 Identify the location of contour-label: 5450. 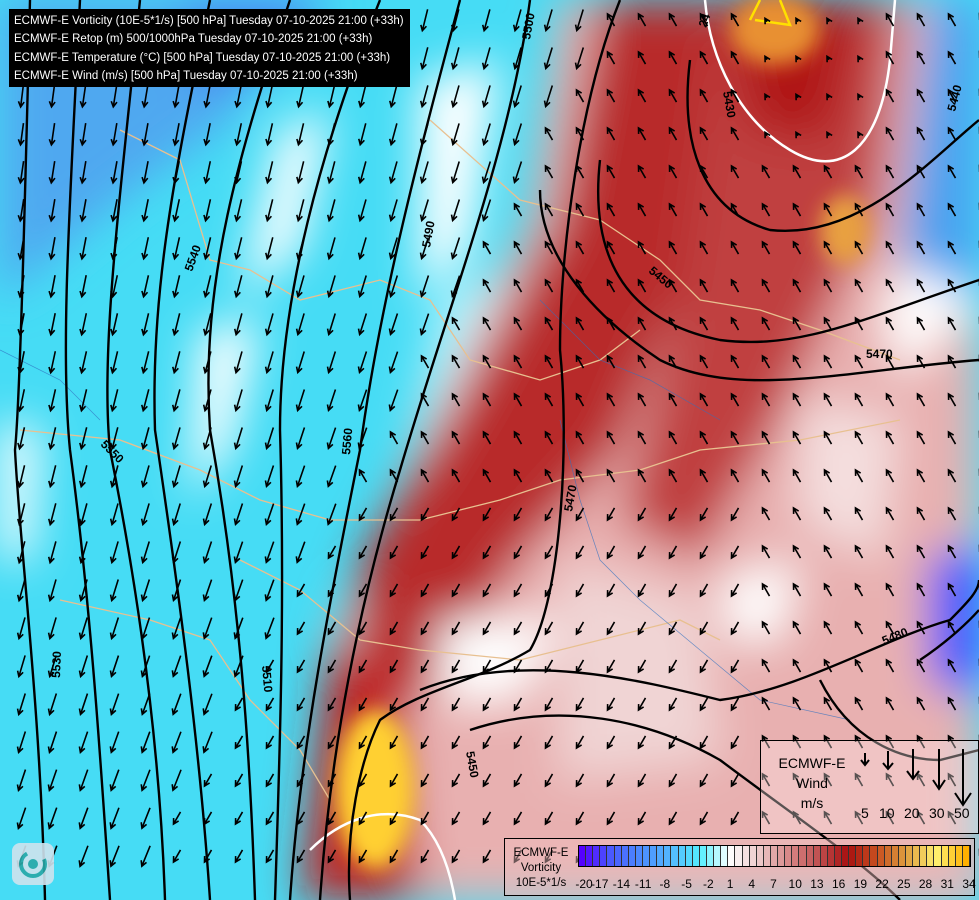
(472, 764).